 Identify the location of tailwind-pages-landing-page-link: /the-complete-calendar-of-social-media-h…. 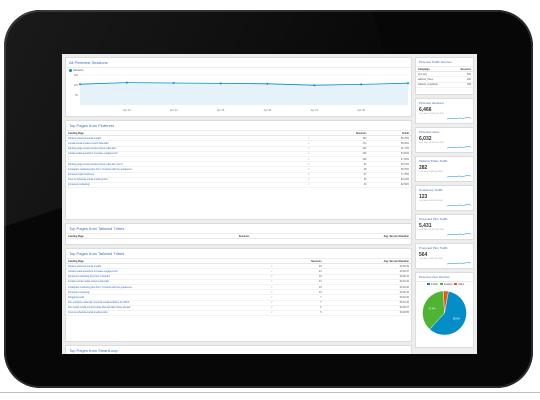
(167, 303).